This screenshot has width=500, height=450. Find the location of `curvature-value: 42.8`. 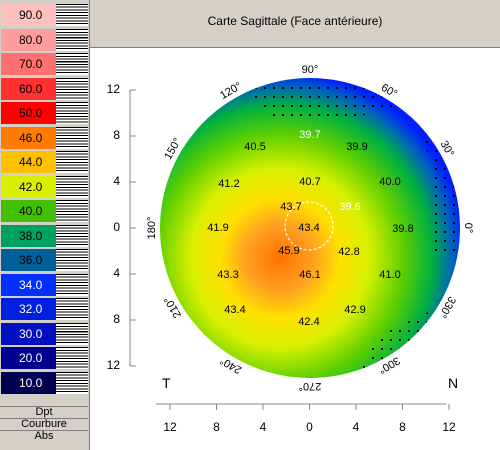

curvature-value: 42.8 is located at coordinates (348, 252).